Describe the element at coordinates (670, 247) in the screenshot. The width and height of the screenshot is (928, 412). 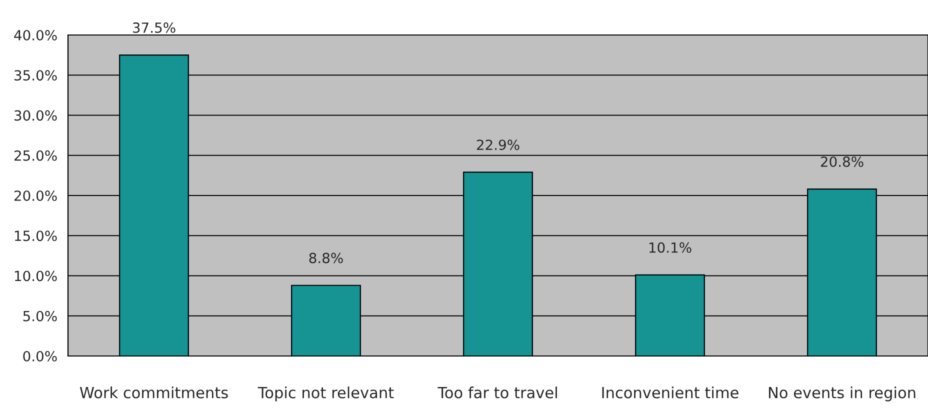
I see `data-label: 10.1%` at that location.